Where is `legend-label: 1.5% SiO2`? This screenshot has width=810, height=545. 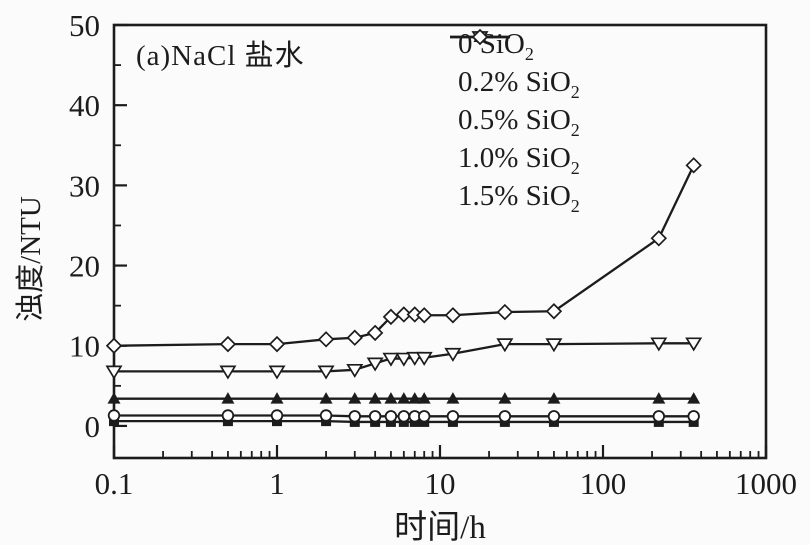 legend-label: 1.5% SiO2 is located at coordinates (519, 197).